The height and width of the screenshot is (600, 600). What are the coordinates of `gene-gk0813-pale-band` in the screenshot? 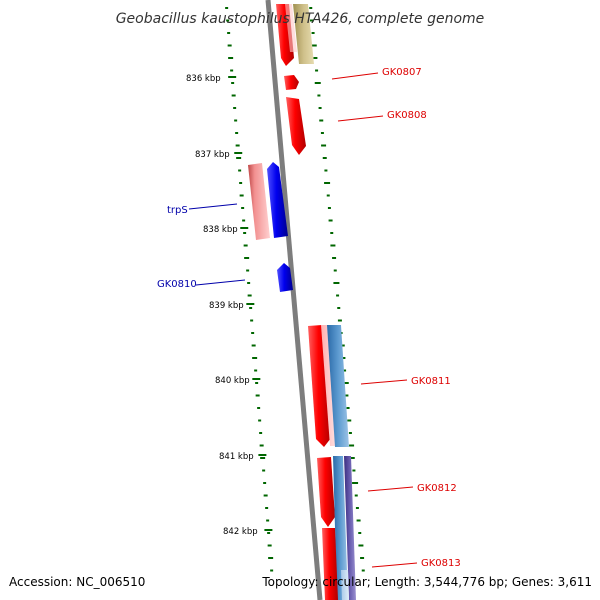 It's located at (345, 585).